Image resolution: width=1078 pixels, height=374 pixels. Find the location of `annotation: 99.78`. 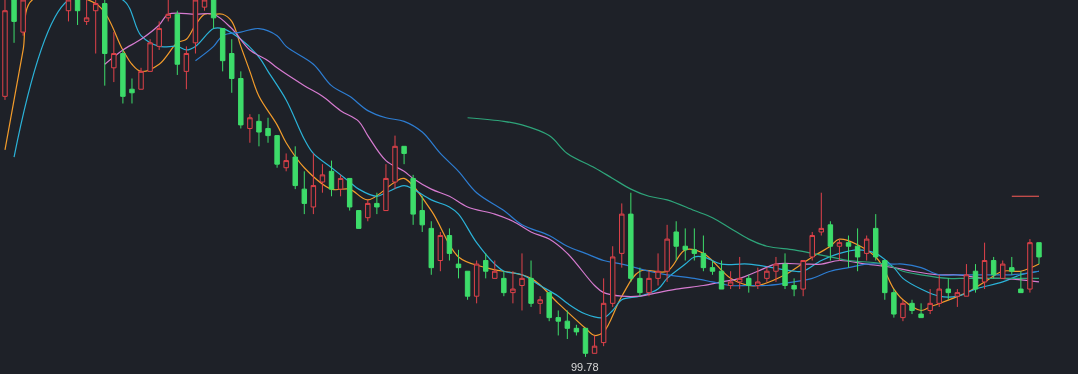

annotation: 99.78 is located at coordinates (585, 367).